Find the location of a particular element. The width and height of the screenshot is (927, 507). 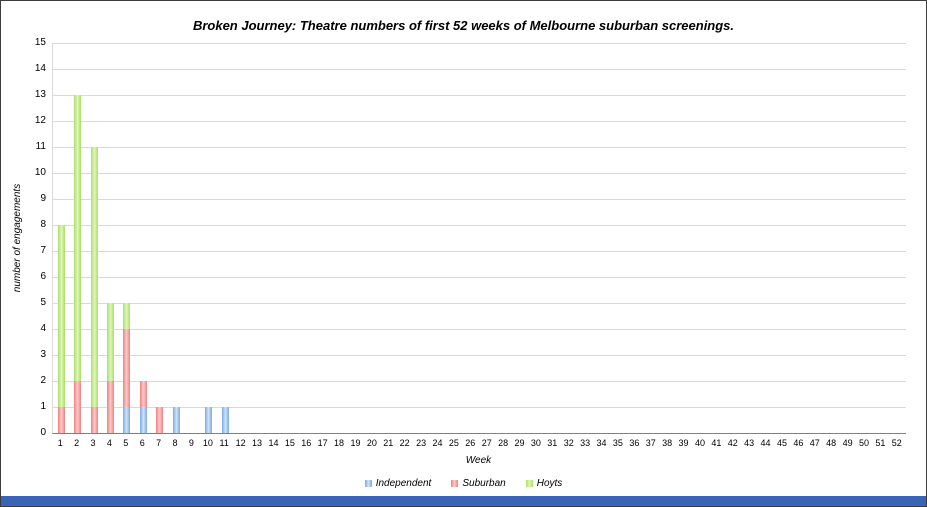

y-tick-label: 15 is located at coordinates (40, 42).